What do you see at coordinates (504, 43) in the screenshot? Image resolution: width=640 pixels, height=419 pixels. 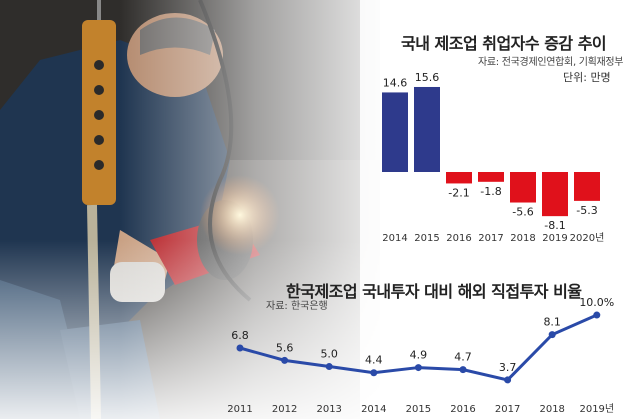 I see `bar-chart-title: 국내 제조업 취업자수 증감 추이` at bounding box center [504, 43].